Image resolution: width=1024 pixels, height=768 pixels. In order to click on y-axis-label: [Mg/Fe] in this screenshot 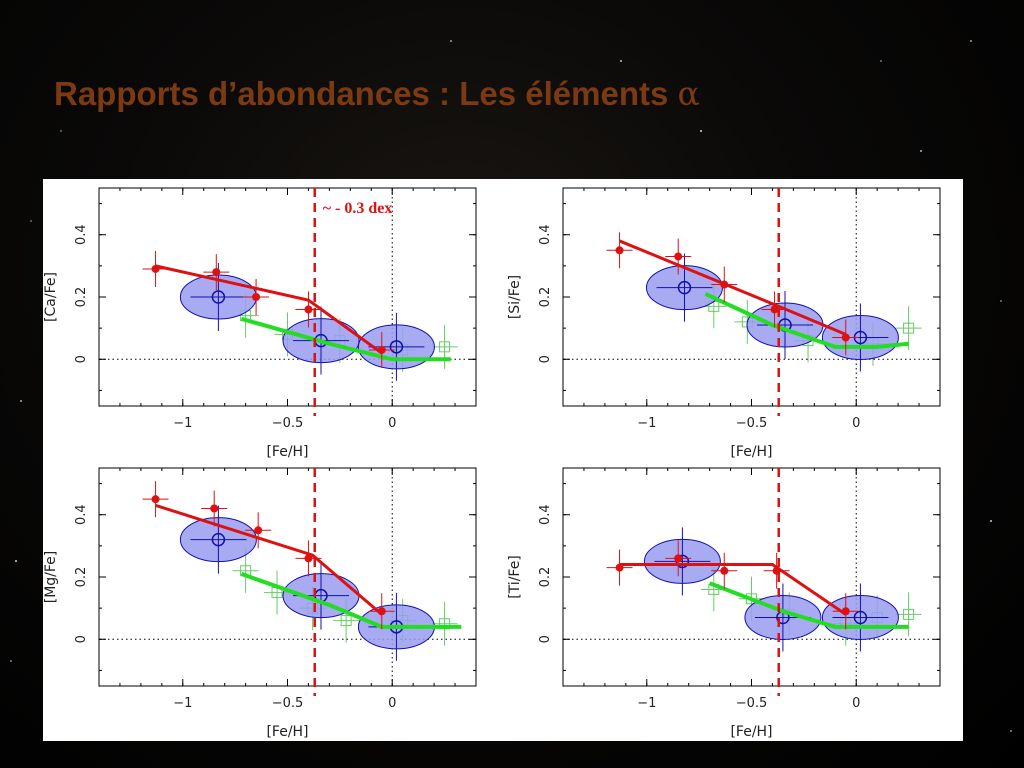, I will do `click(51, 577)`.